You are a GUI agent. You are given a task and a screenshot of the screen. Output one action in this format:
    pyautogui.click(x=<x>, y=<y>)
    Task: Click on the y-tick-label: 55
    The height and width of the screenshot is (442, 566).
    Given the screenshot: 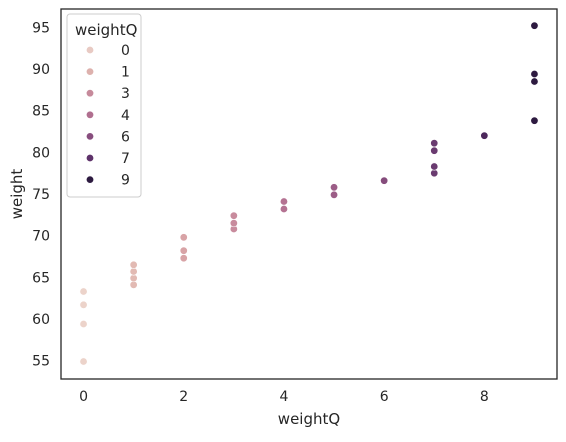 What is the action you would take?
    pyautogui.click(x=41, y=362)
    